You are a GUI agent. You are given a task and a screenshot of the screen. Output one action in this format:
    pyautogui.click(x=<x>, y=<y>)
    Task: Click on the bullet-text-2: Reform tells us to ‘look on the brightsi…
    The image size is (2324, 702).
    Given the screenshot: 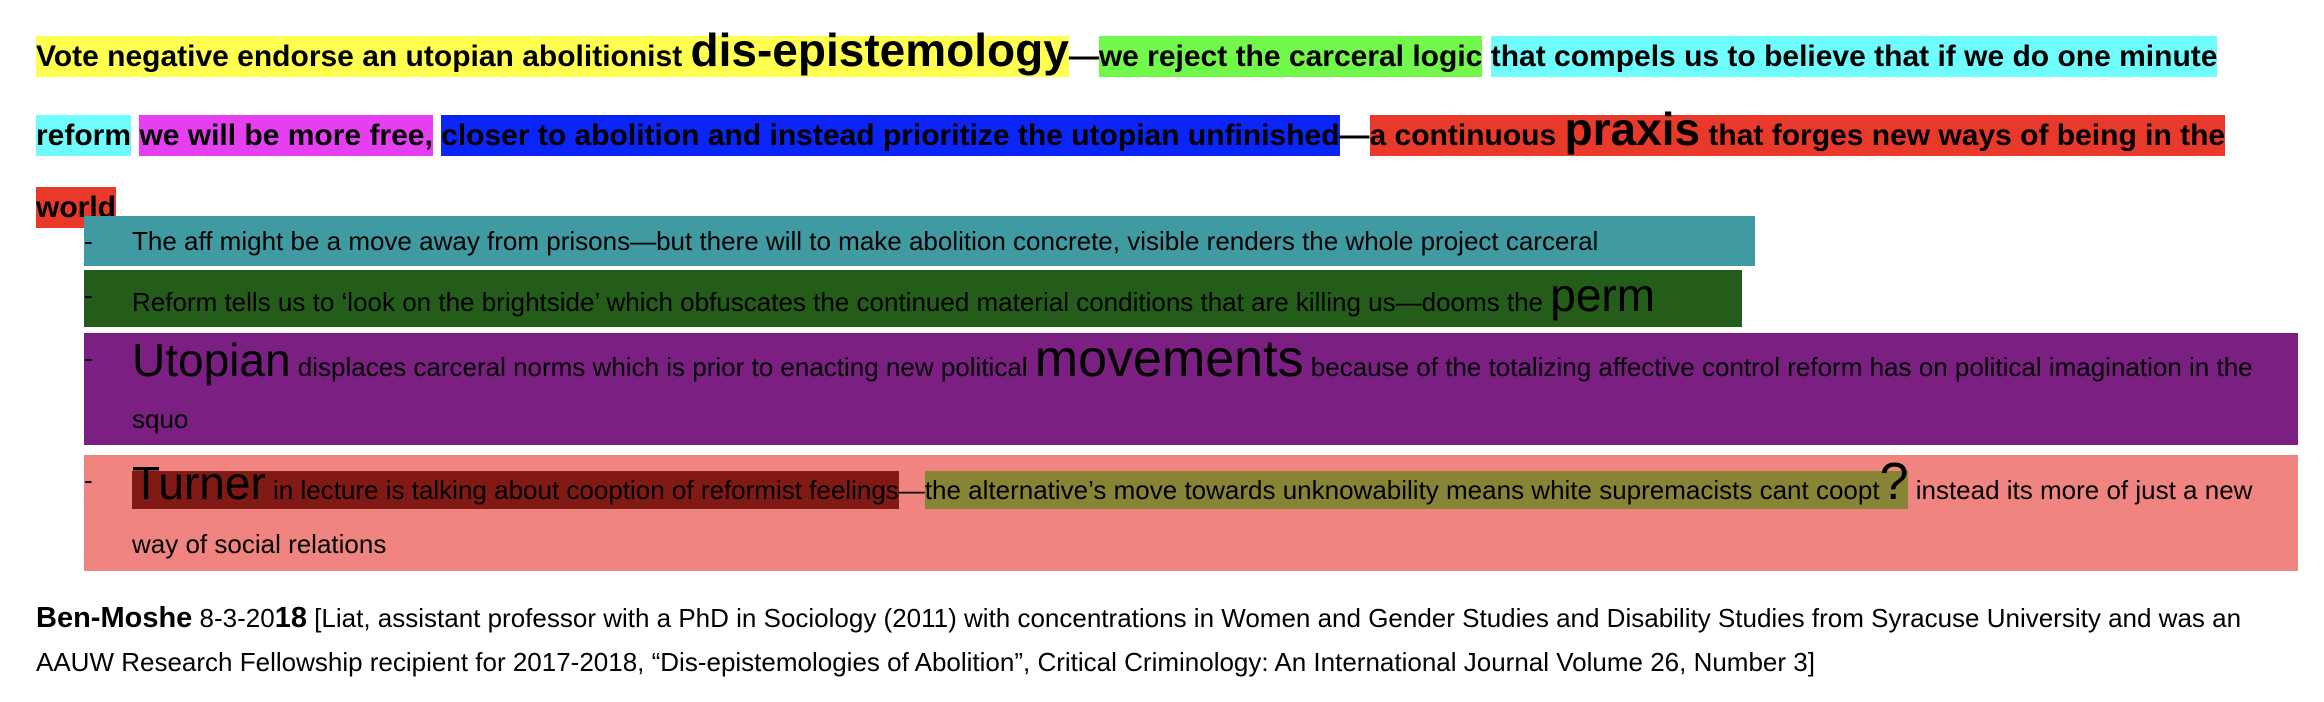 What is the action you would take?
    pyautogui.click(x=937, y=298)
    